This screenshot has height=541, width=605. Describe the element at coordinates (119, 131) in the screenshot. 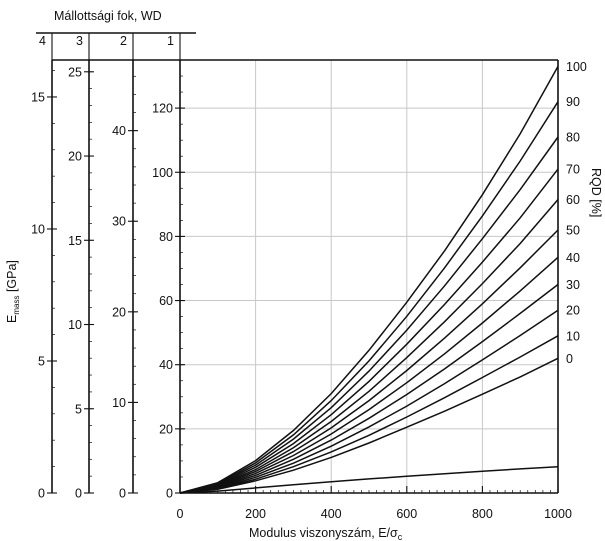

I see `wd2-axis-tick-label: 40` at that location.